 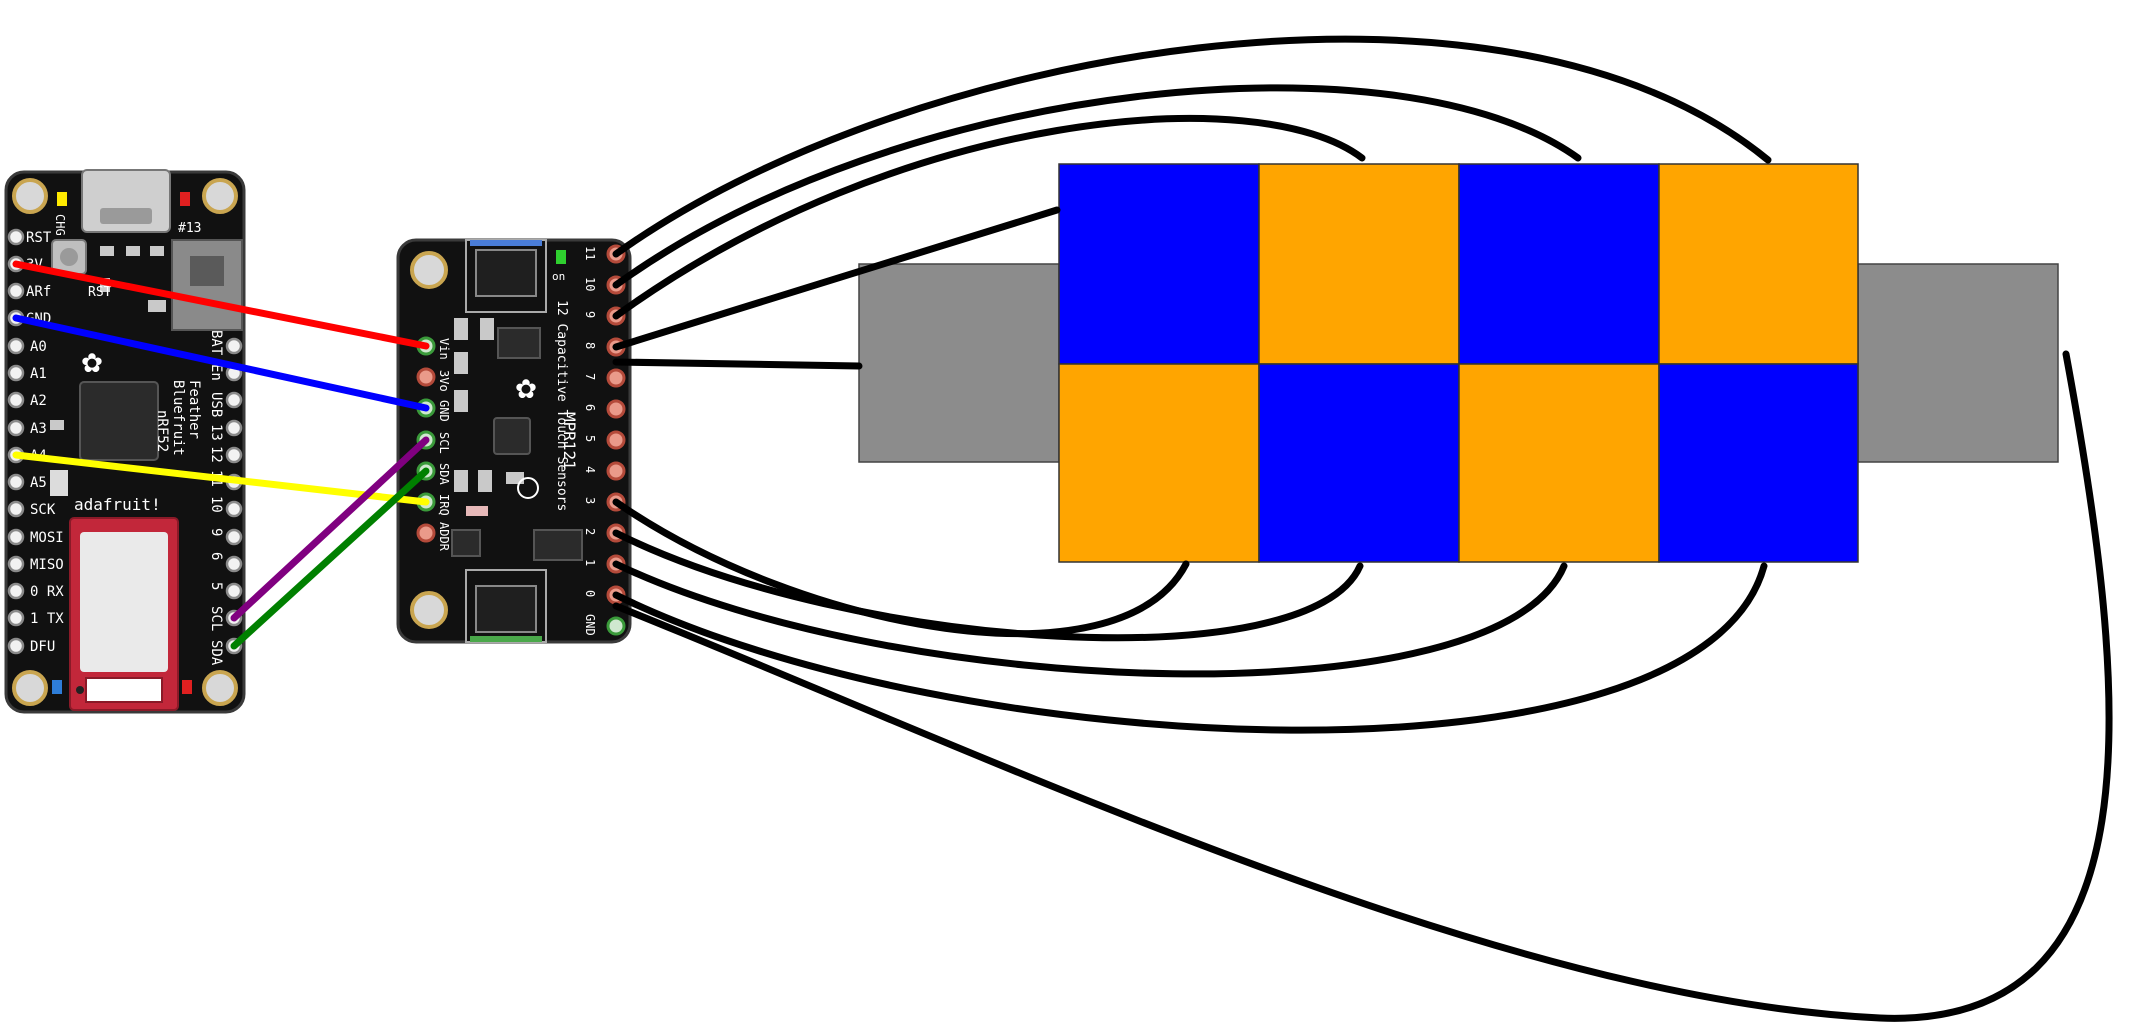 I want to click on mcu-chip, so click(x=119, y=421).